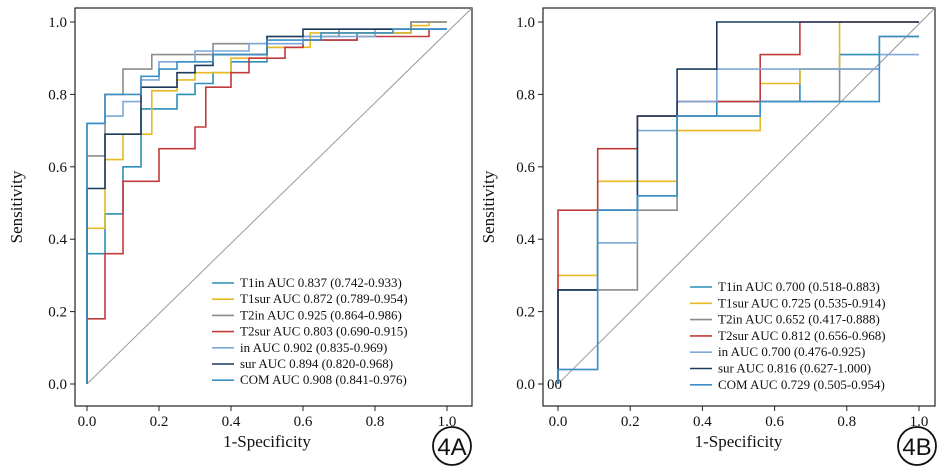 The image size is (952, 476). What do you see at coordinates (799, 286) in the screenshot?
I see `legend-label-t1in: T1in AUC 0.700 (0.518-0.883)` at bounding box center [799, 286].